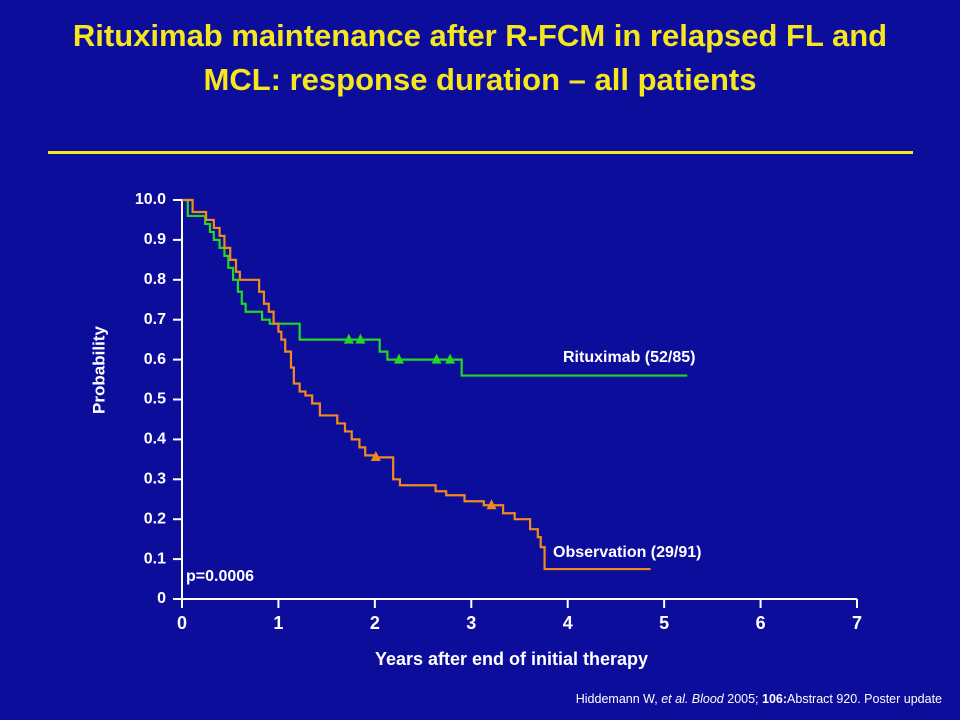 The image size is (960, 720). I want to click on citation-part: Abstract 920. Poster update, so click(864, 699).